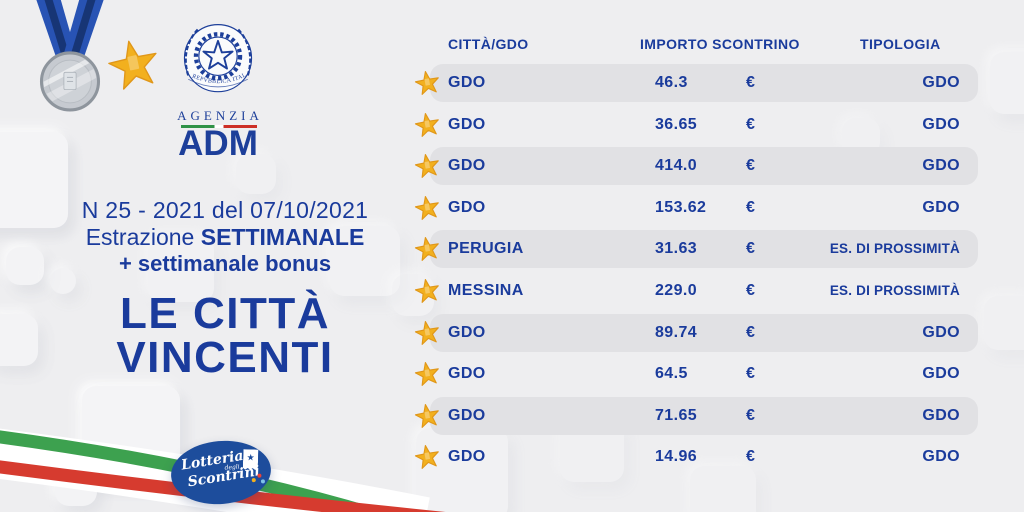 The image size is (1024, 512). Describe the element at coordinates (676, 415) in the screenshot. I see `importo-cell: 71.65` at that location.